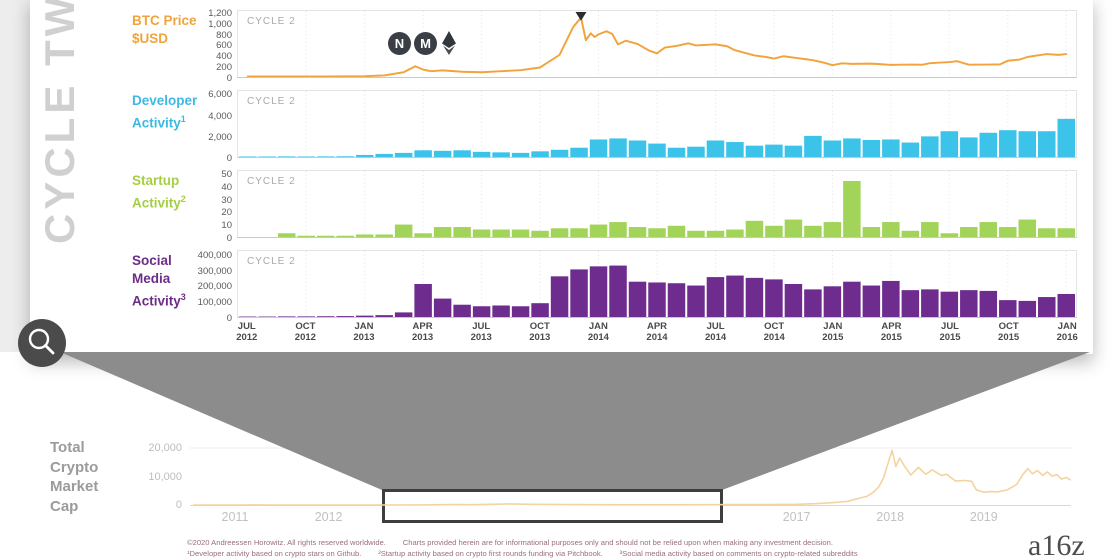  Describe the element at coordinates (220, 116) in the screenshot. I see `y-tick: 4,000` at that location.